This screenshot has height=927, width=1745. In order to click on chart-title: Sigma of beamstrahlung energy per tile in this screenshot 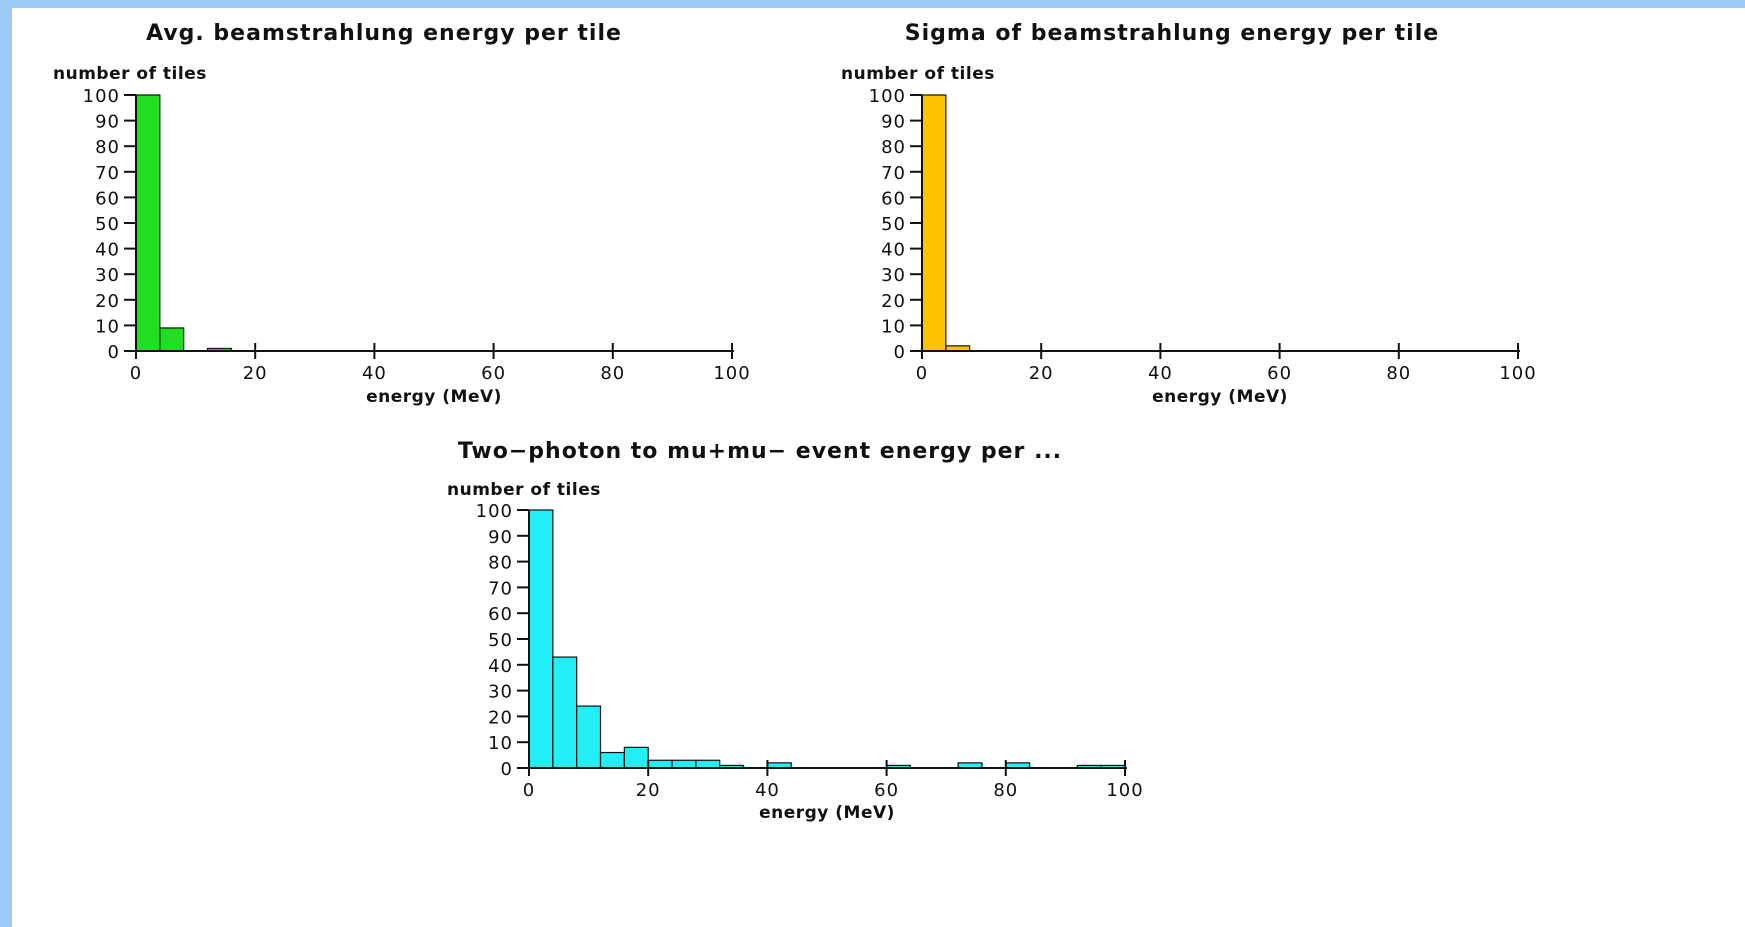, I will do `click(1172, 33)`.